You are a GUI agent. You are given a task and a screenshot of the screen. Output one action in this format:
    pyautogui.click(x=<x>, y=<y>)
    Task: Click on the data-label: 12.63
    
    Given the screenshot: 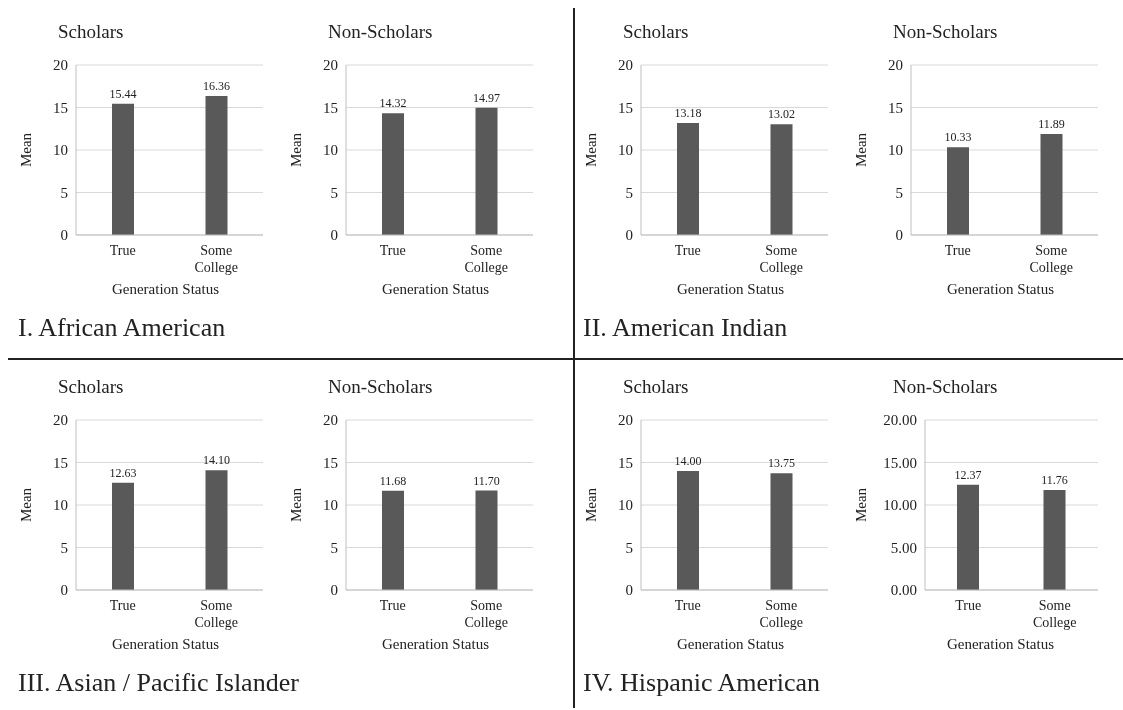 What is the action you would take?
    pyautogui.click(x=123, y=472)
    